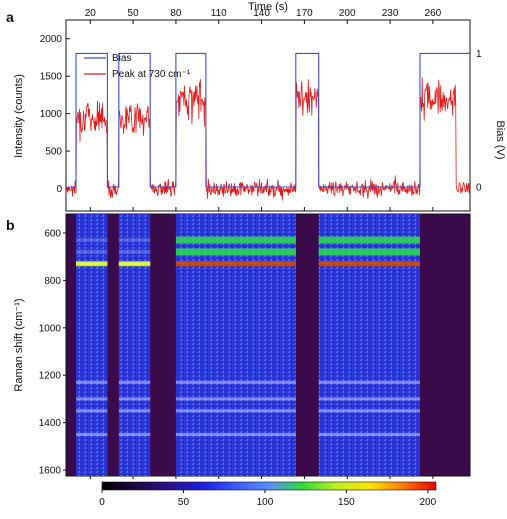  I want to click on panel-b-label: b, so click(10, 225).